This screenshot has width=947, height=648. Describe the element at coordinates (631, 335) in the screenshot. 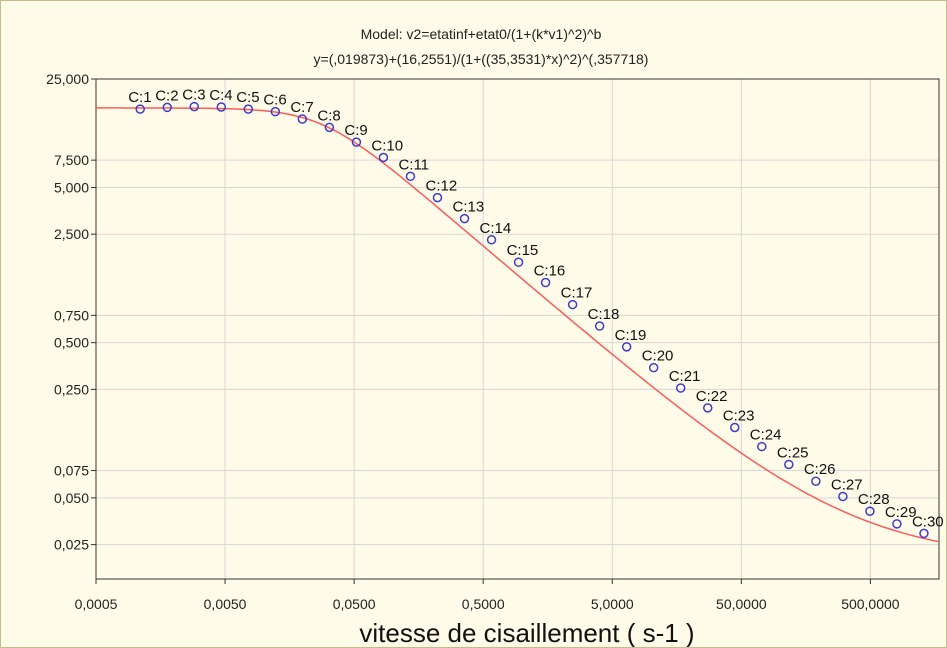

I see `point-label: C:19` at that location.